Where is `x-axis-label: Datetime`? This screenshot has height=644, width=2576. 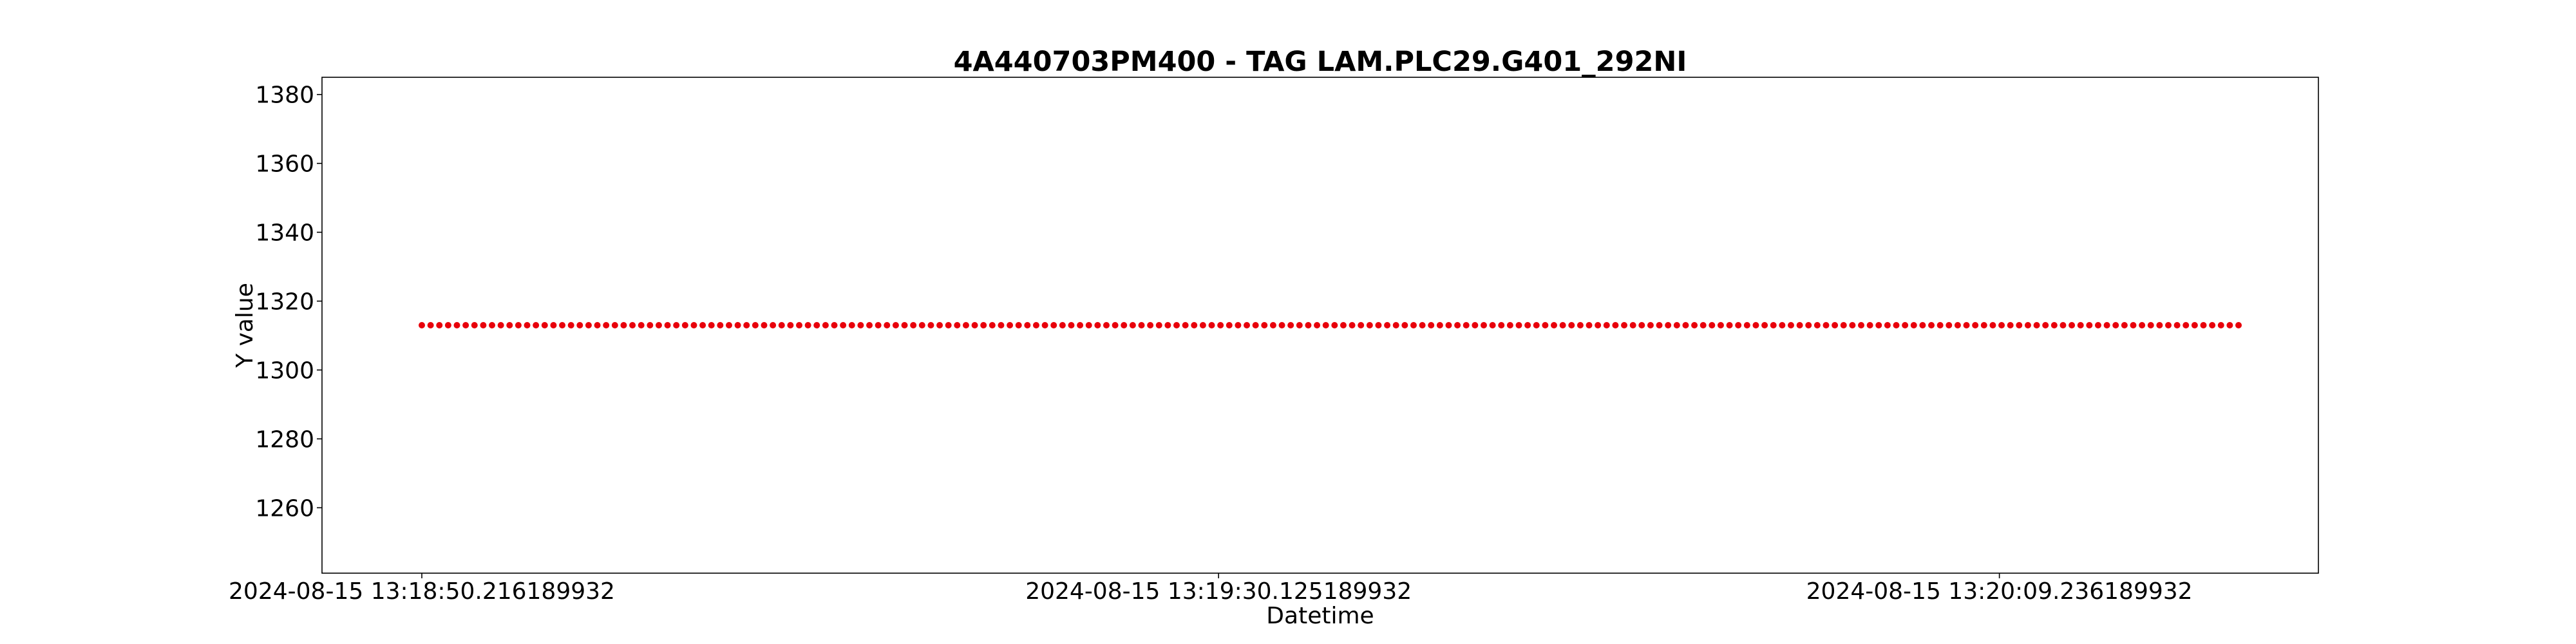 x-axis-label: Datetime is located at coordinates (1320, 616).